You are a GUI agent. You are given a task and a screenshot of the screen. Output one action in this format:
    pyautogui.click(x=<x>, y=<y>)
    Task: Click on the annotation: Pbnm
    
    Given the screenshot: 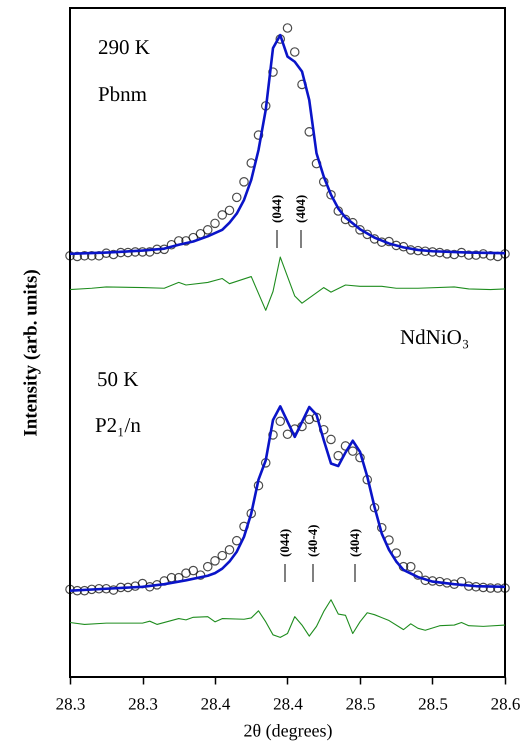 What is the action you would take?
    pyautogui.click(x=123, y=94)
    